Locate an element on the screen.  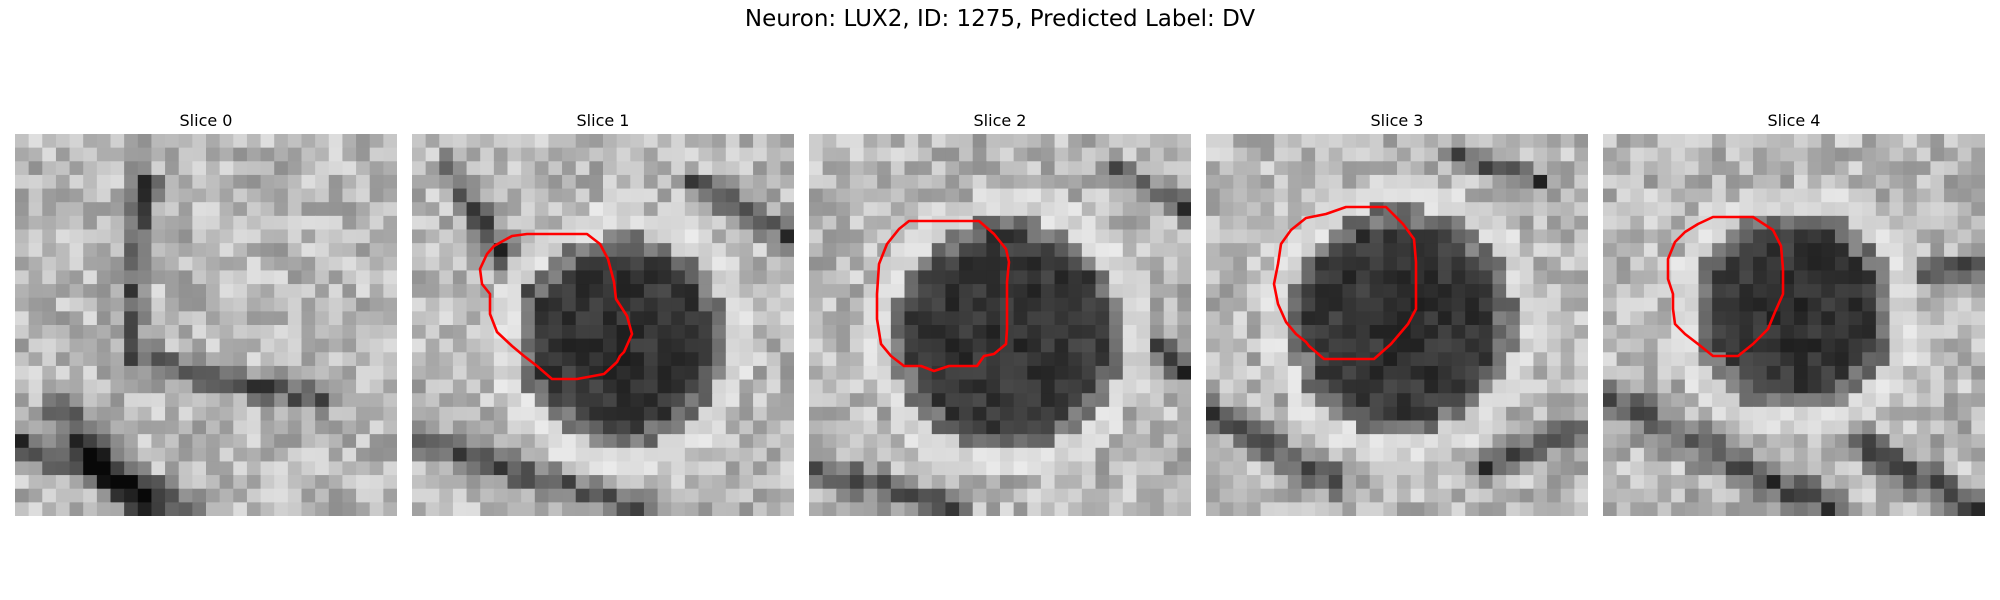
slice-panel-1: Slice 1 is located at coordinates (603, 313).